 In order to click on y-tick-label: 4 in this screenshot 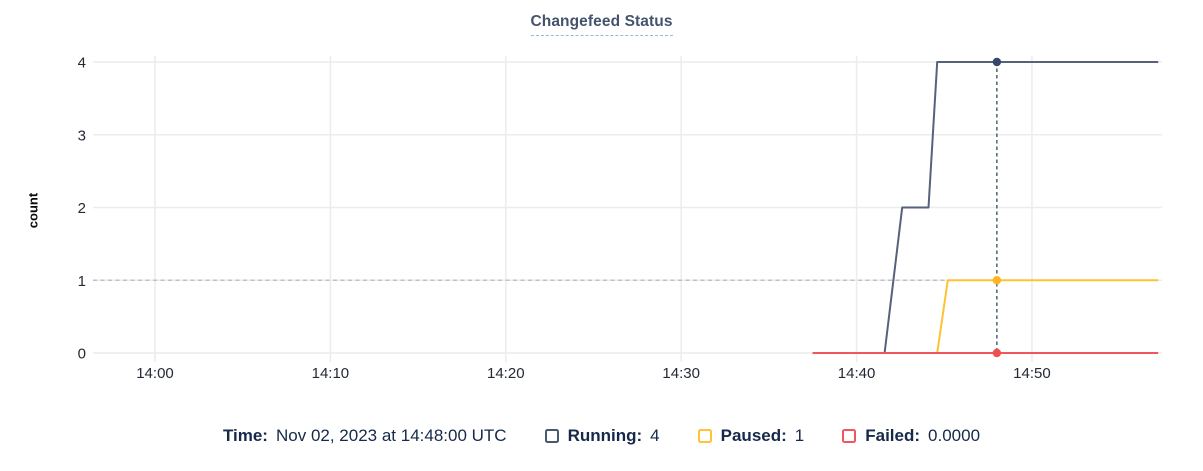, I will do `click(82, 63)`.